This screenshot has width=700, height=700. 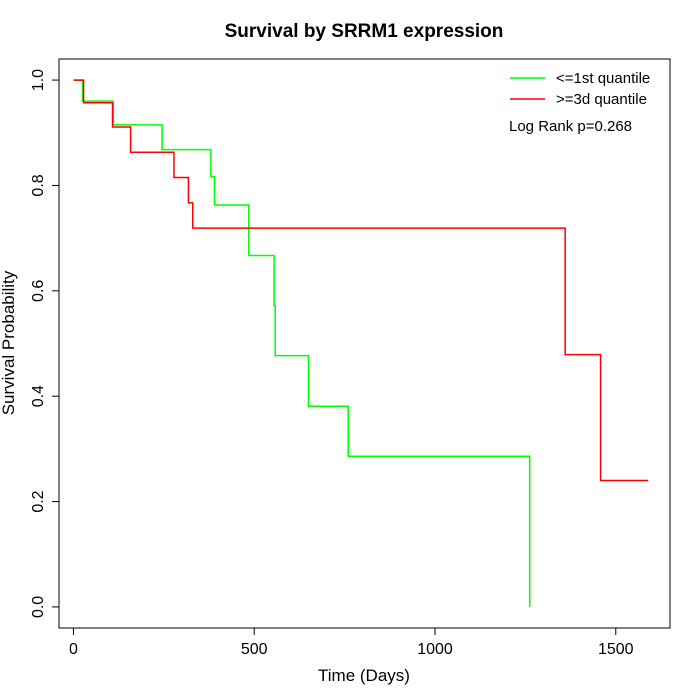 What do you see at coordinates (364, 675) in the screenshot?
I see `x-axis-label: Time (Days)` at bounding box center [364, 675].